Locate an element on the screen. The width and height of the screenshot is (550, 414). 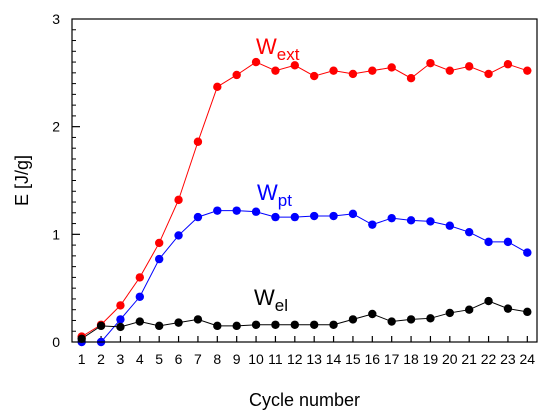
x-tick-label: 6 is located at coordinates (179, 359).